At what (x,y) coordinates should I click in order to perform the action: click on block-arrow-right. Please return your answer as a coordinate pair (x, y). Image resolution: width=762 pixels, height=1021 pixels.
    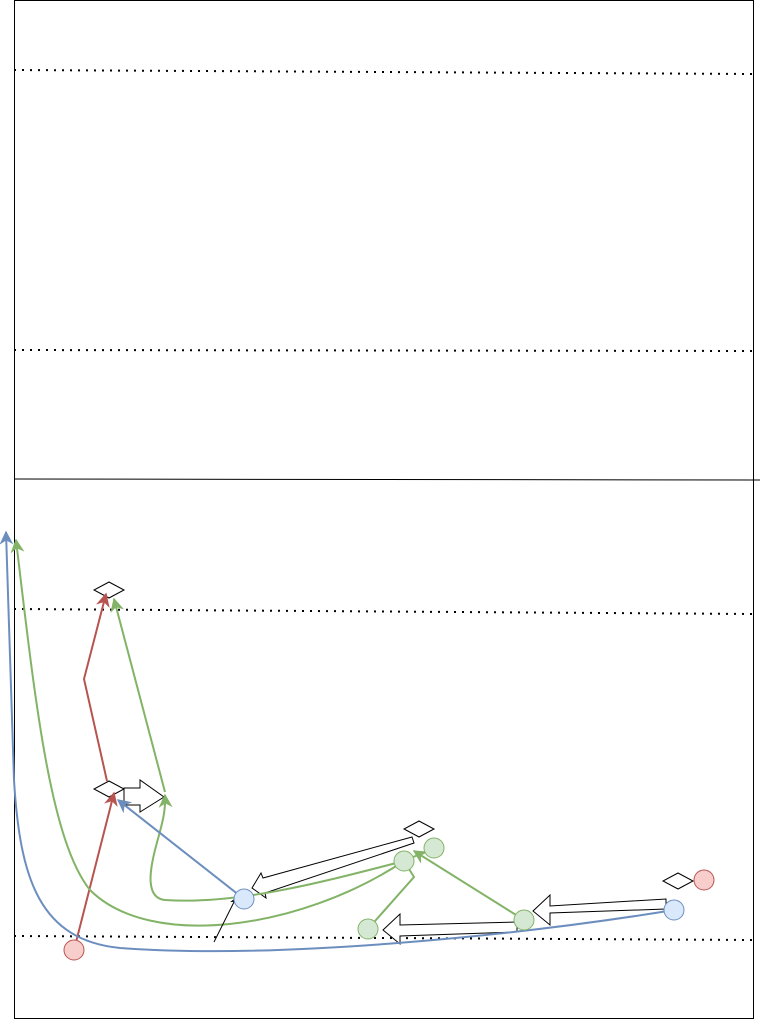
    Looking at the image, I should click on (144, 796).